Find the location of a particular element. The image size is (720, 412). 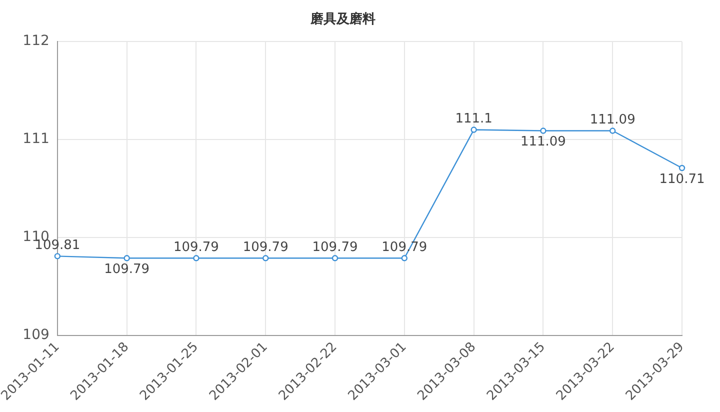

data-label: 110.71 is located at coordinates (682, 179).